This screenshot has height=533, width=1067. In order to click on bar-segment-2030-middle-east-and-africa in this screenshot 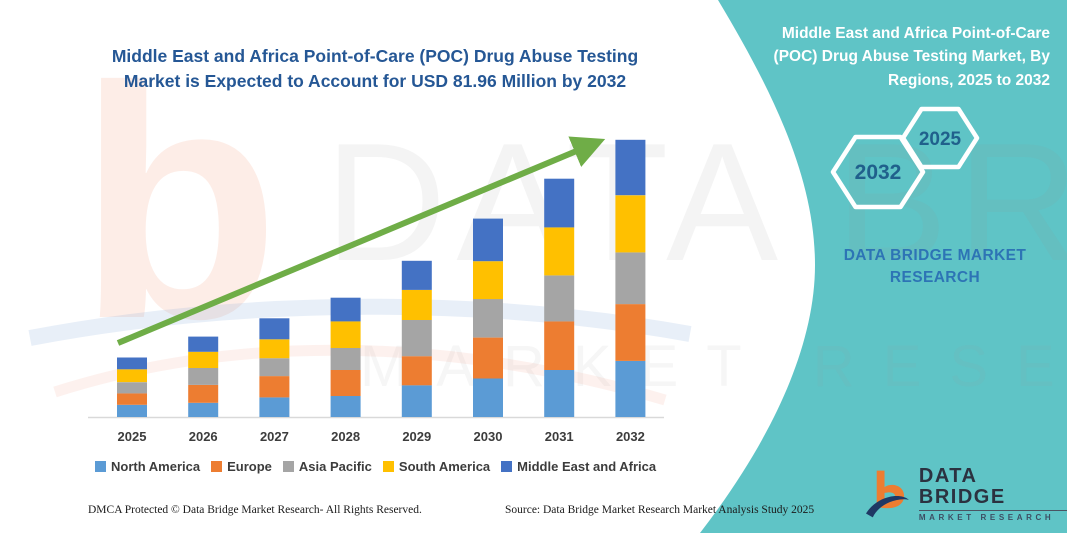, I will do `click(488, 240)`.